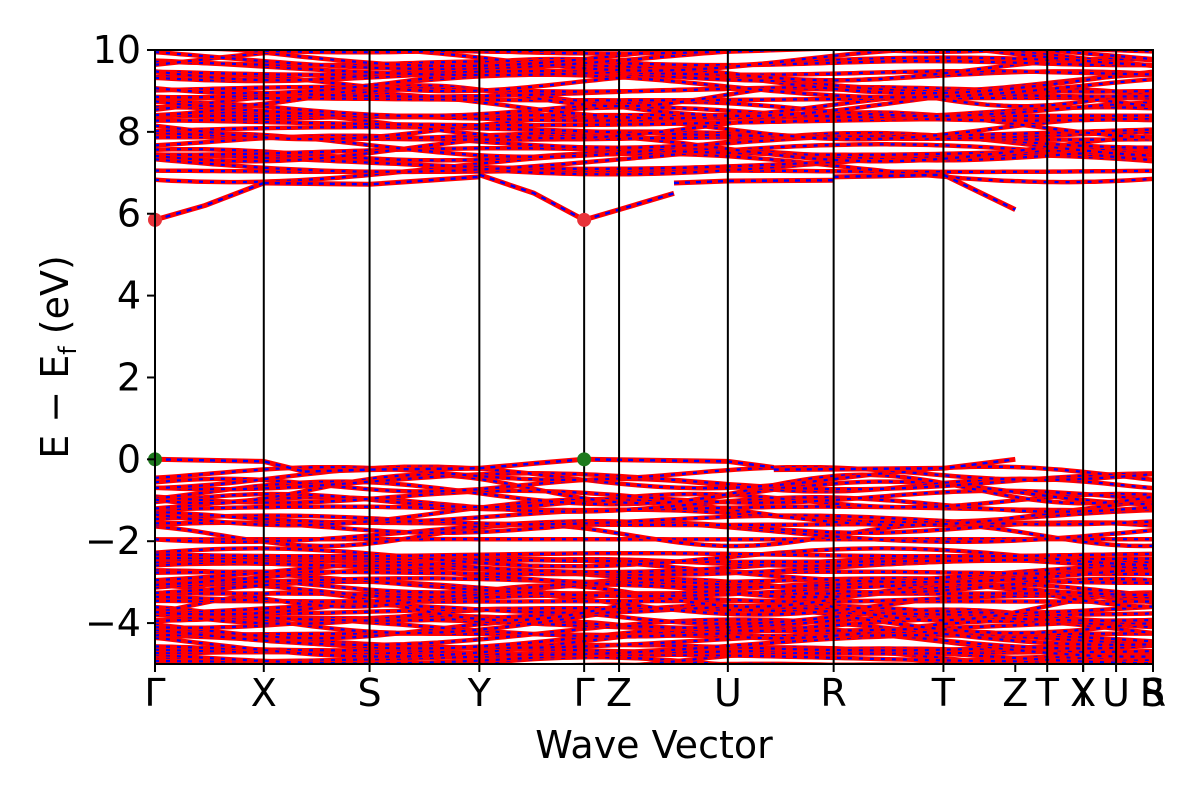  What do you see at coordinates (654, 745) in the screenshot?
I see `x-axis-label: Wave Vector` at bounding box center [654, 745].